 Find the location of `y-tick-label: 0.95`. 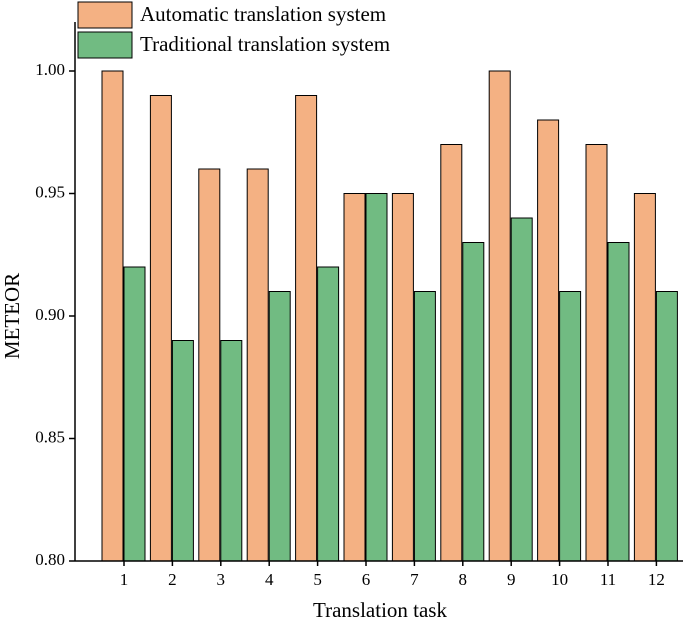

y-tick-label: 0.95 is located at coordinates (50, 191).